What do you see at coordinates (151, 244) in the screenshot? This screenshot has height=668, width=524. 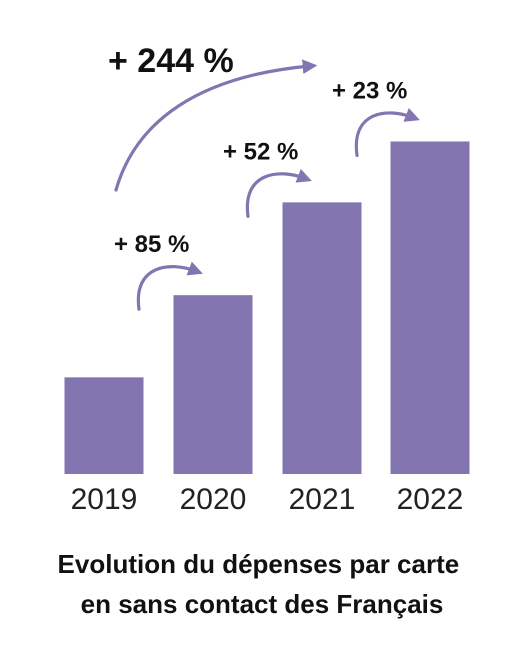 I see `growth-label-2019-2020: + 85 %` at bounding box center [151, 244].